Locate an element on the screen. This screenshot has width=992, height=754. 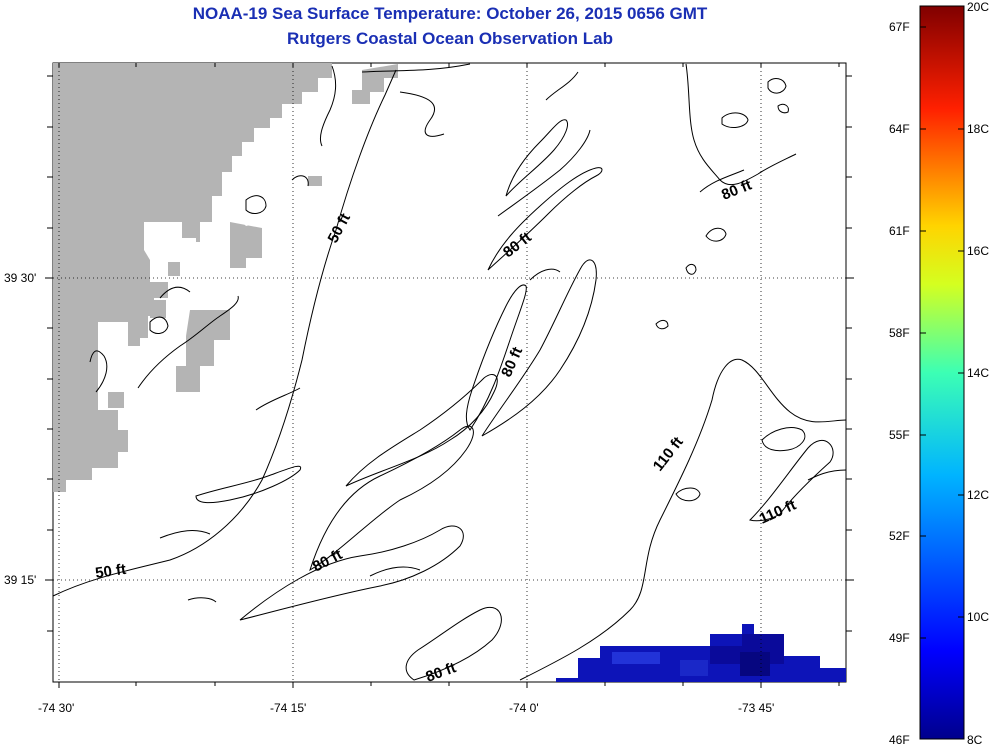
colorbar is located at coordinates (942, 372).